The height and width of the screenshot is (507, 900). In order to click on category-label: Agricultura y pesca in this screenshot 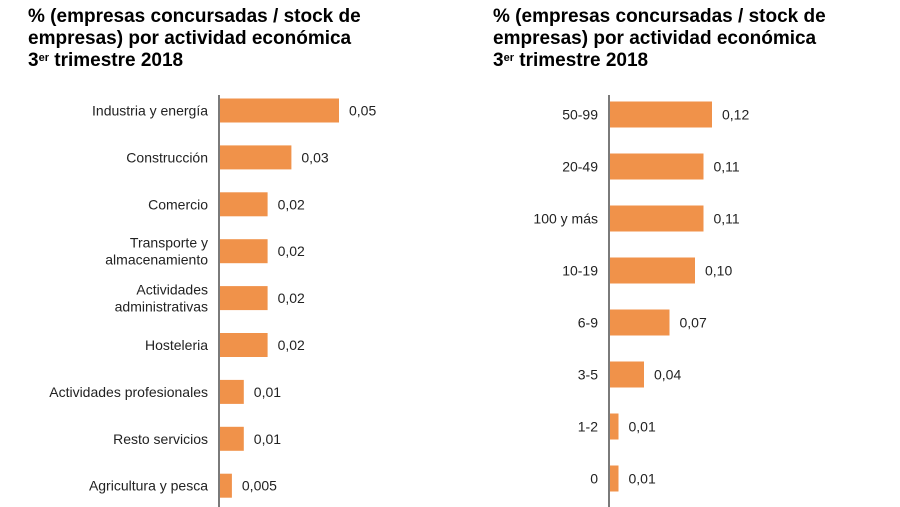, I will do `click(148, 486)`.